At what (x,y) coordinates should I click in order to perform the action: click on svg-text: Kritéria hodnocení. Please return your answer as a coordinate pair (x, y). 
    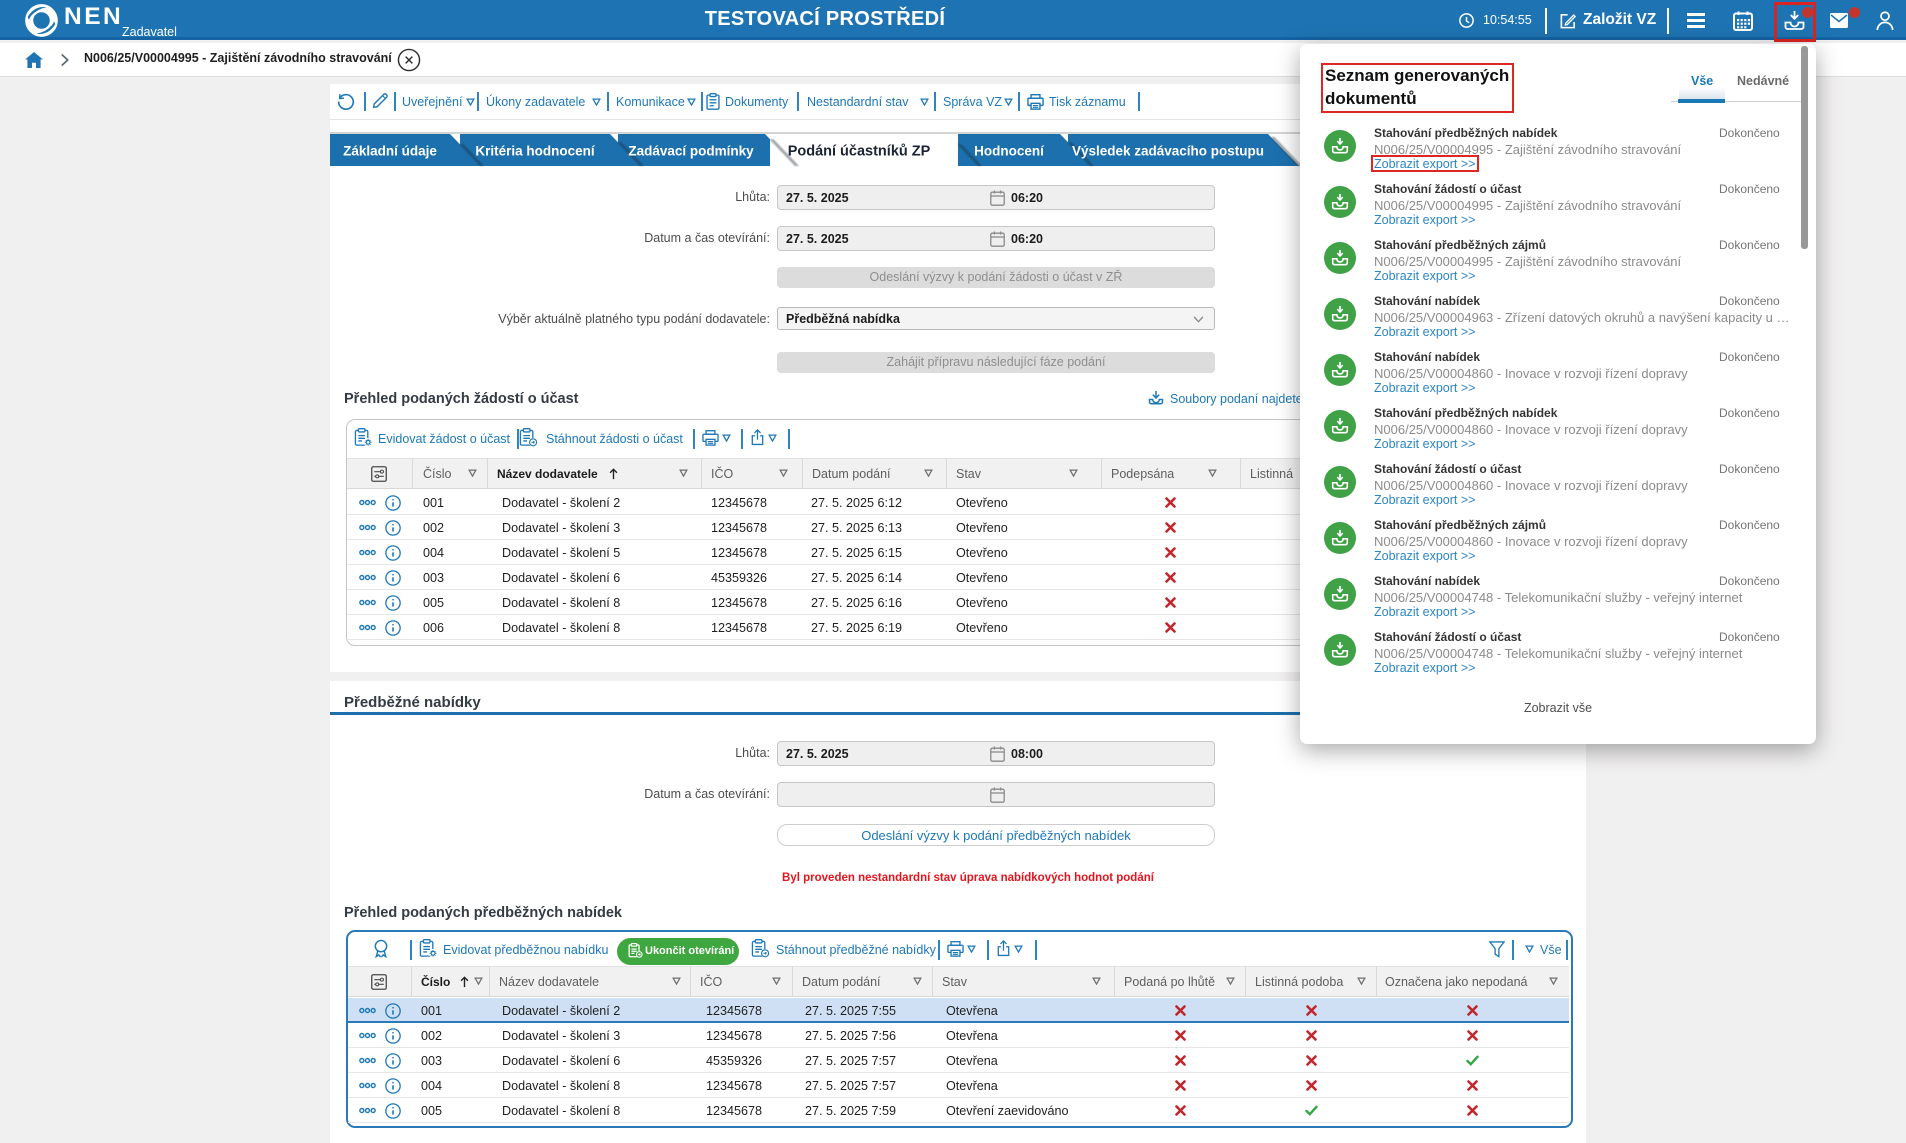
    Looking at the image, I should click on (535, 151).